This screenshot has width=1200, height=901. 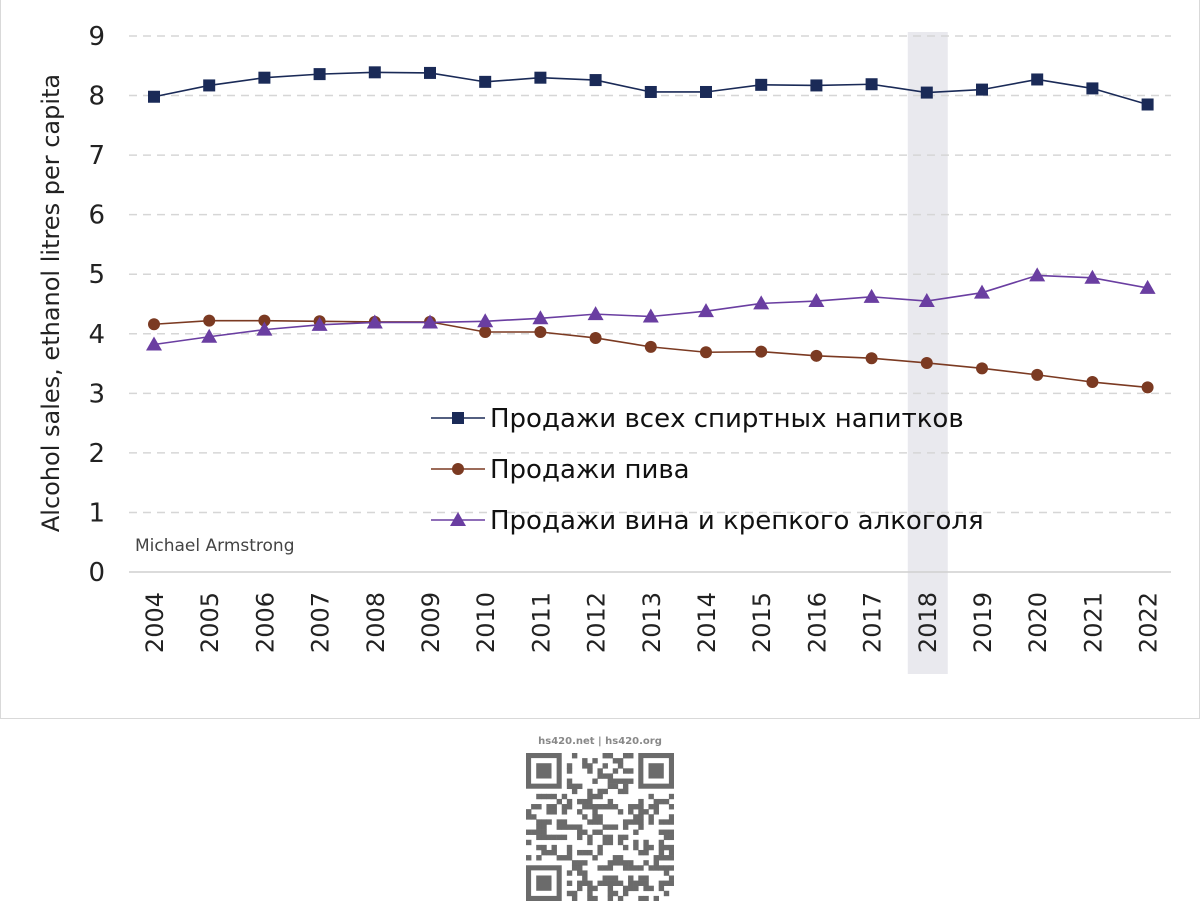 I want to click on x-tick-label: 2018, so click(x=928, y=622).